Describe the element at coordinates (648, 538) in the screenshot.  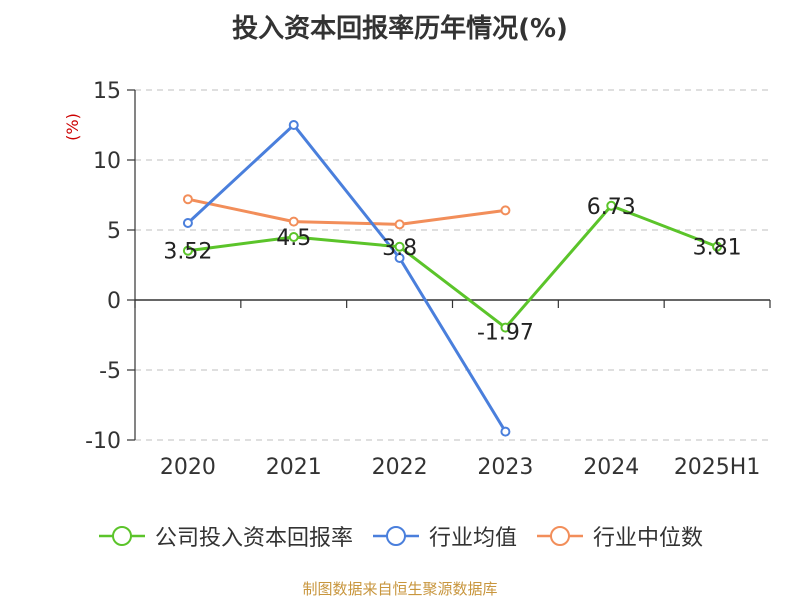
I see `legend-label: 行业中位数` at that location.